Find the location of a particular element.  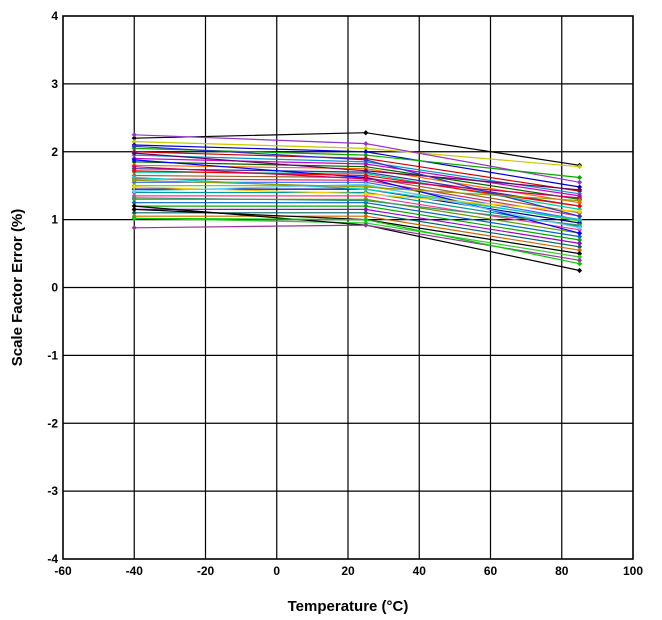

y-tick-label: 4 is located at coordinates (54, 16).